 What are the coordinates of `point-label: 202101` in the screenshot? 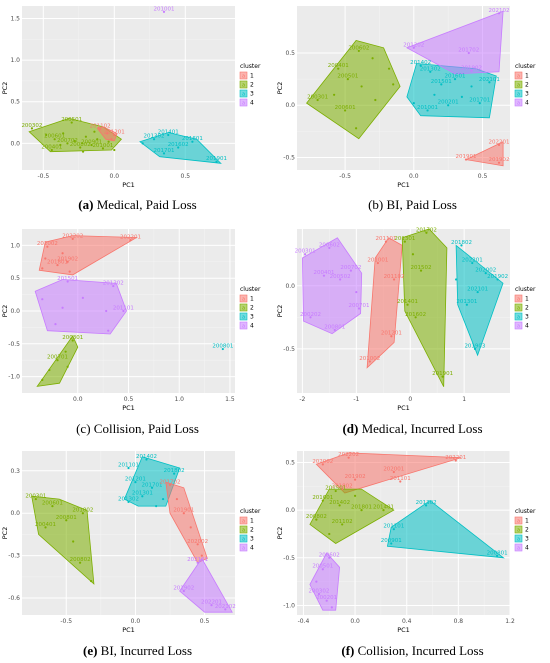 It's located at (197, 560).